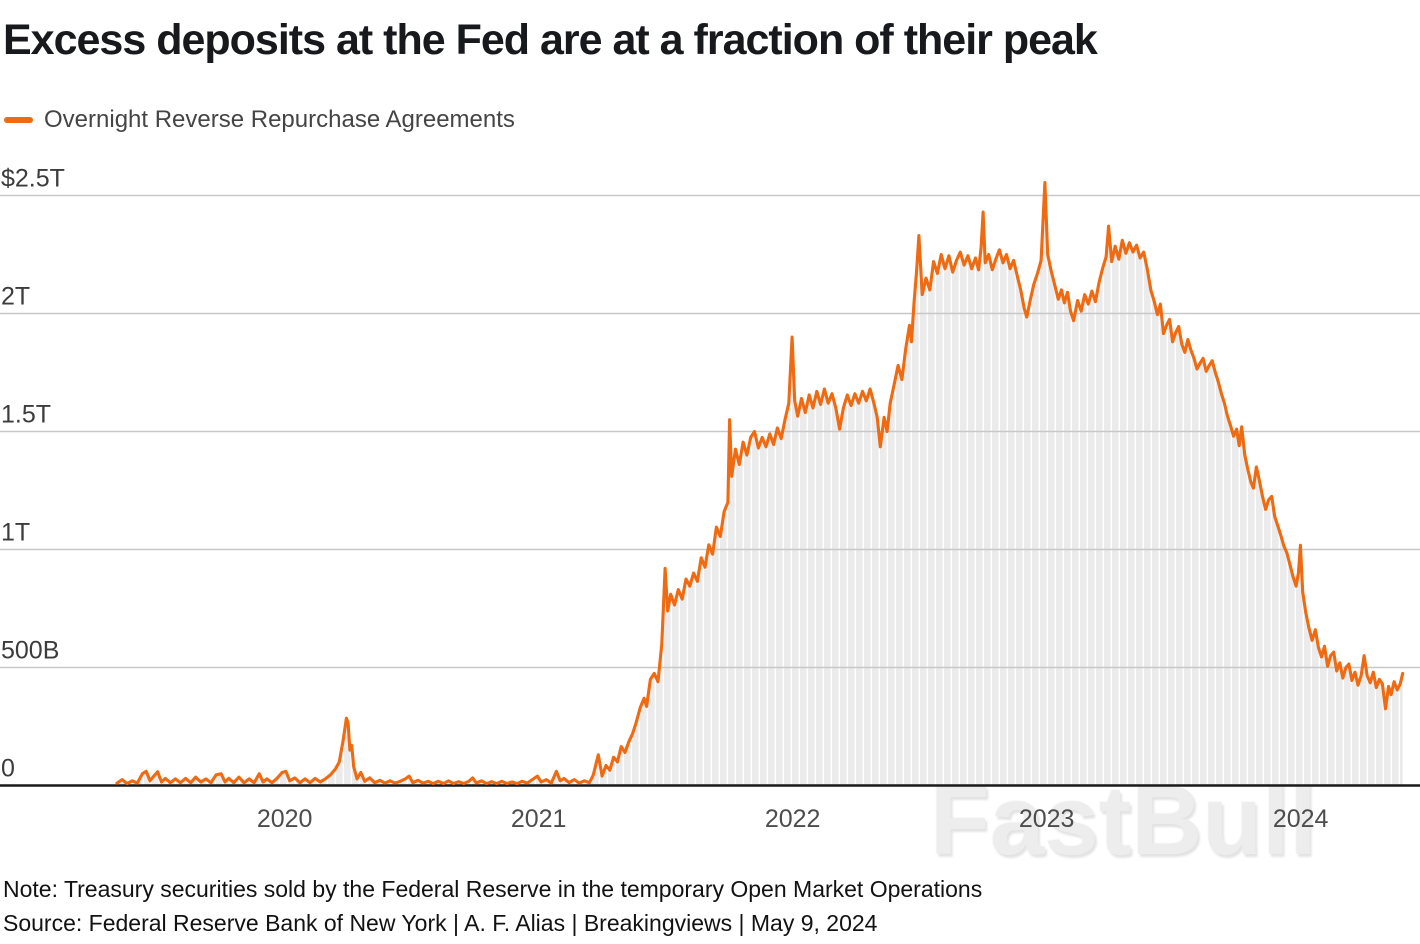  I want to click on x-tick-label-2022: 2022, so click(793, 819).